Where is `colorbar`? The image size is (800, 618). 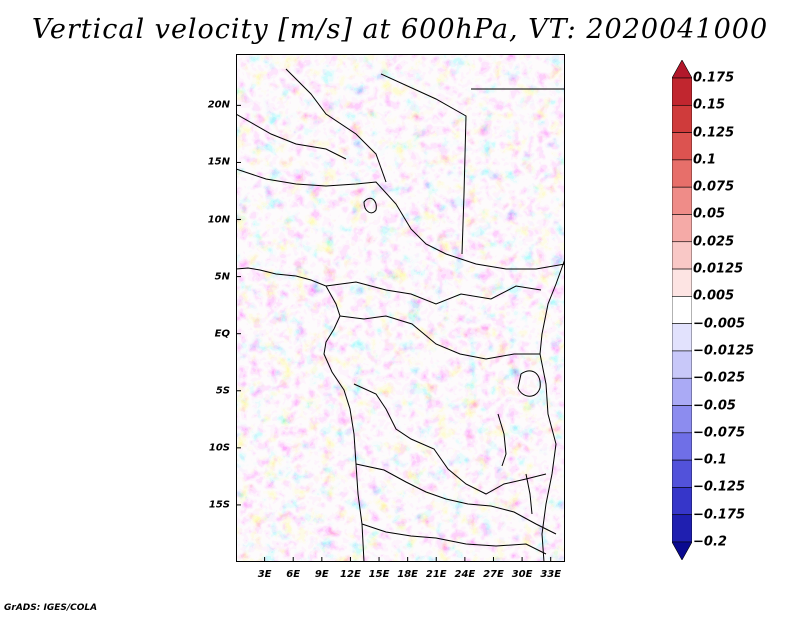
colorbar is located at coordinates (682, 310).